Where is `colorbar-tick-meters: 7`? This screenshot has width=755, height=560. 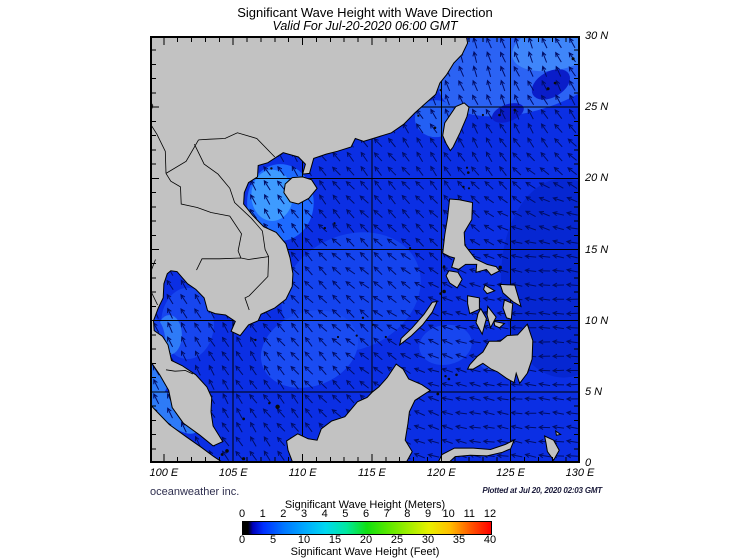 colorbar-tick-meters: 7 is located at coordinates (386, 514).